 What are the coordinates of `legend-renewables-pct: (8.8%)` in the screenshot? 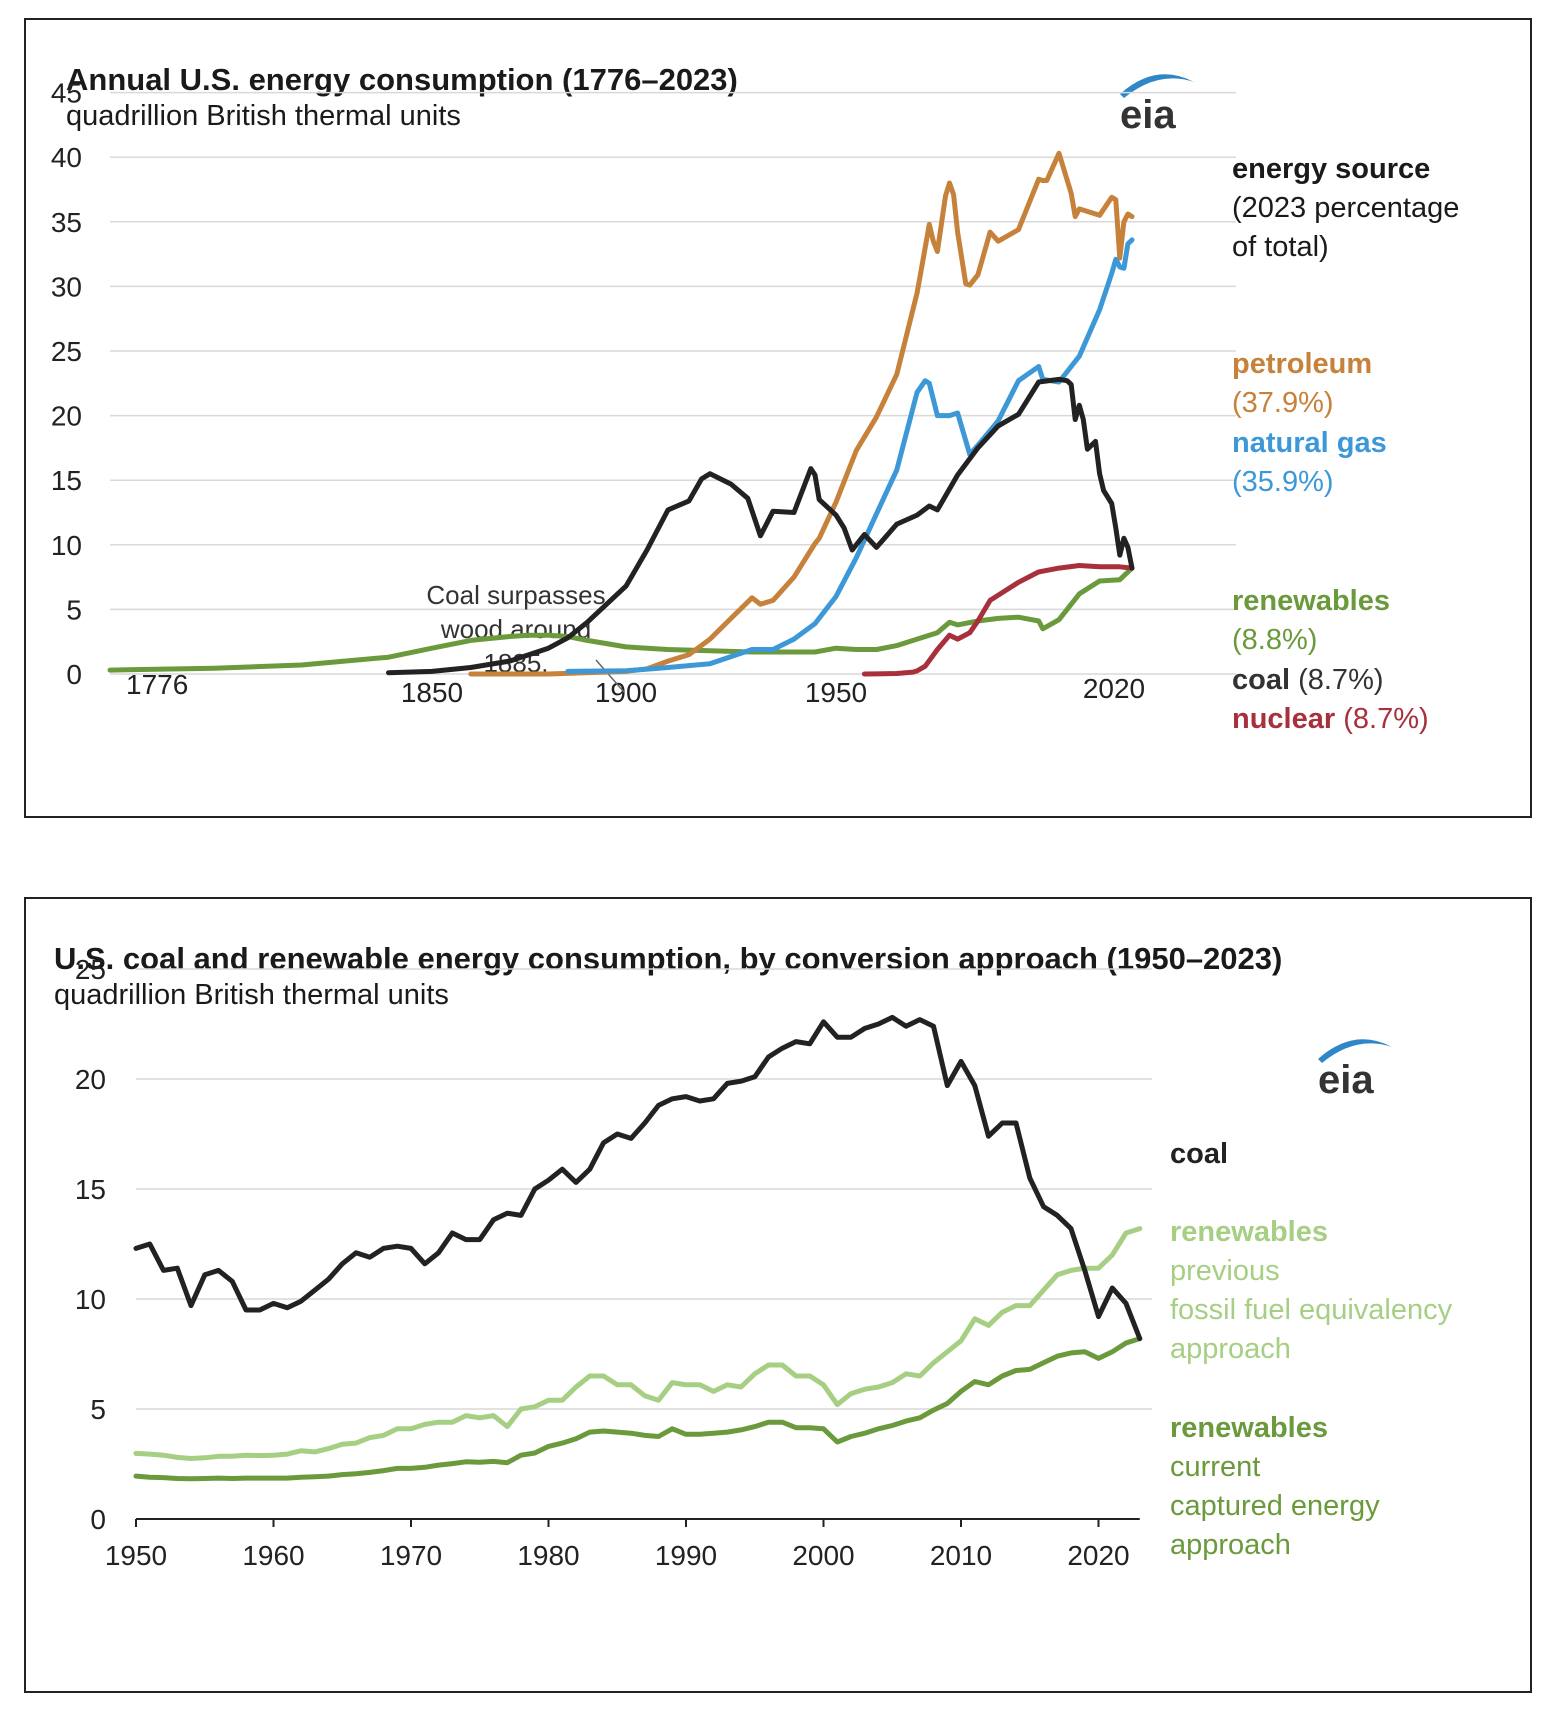 It's located at (1275, 640).